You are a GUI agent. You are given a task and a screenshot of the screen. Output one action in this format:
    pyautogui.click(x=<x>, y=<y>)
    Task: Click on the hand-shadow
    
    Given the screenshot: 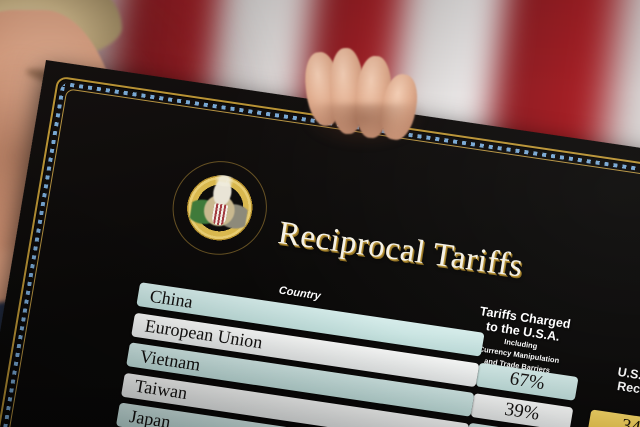 What is the action you would take?
    pyautogui.click(x=364, y=127)
    